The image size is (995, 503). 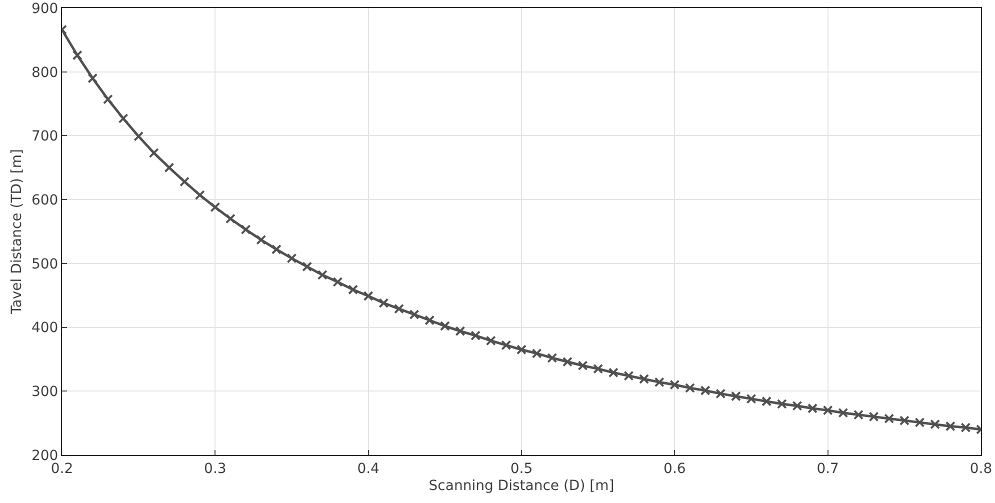 What do you see at coordinates (368, 468) in the screenshot?
I see `x-tick-label: 0.4` at bounding box center [368, 468].